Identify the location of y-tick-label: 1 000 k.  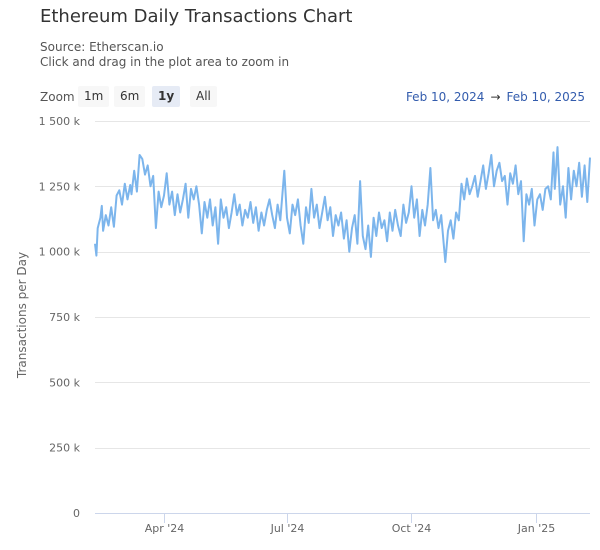
(60, 252).